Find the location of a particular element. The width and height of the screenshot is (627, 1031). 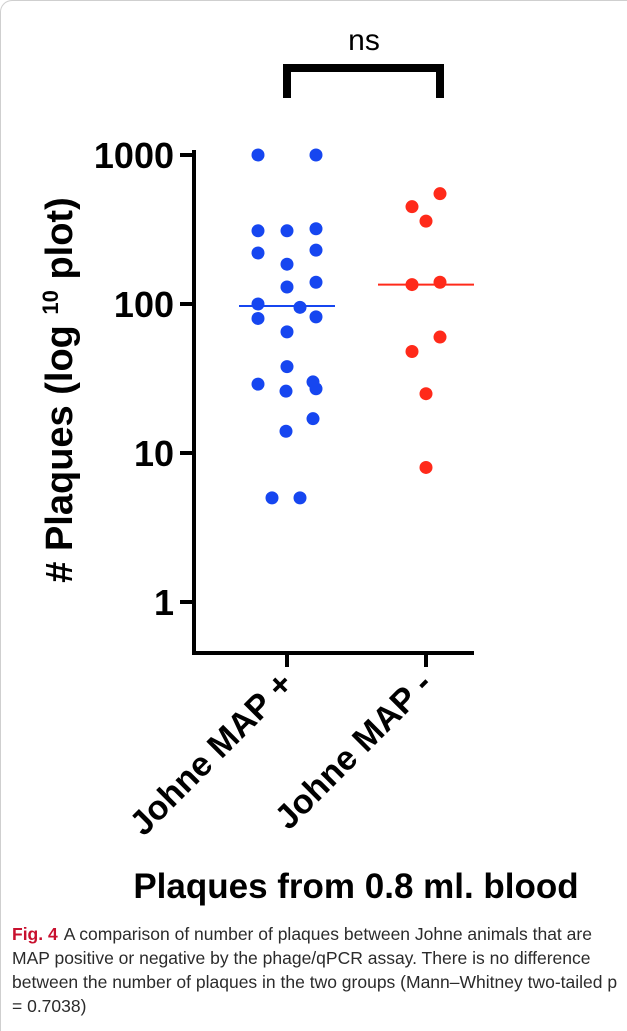

y-axis-label: # Plaques (log 10 plot) is located at coordinates (59, 390).